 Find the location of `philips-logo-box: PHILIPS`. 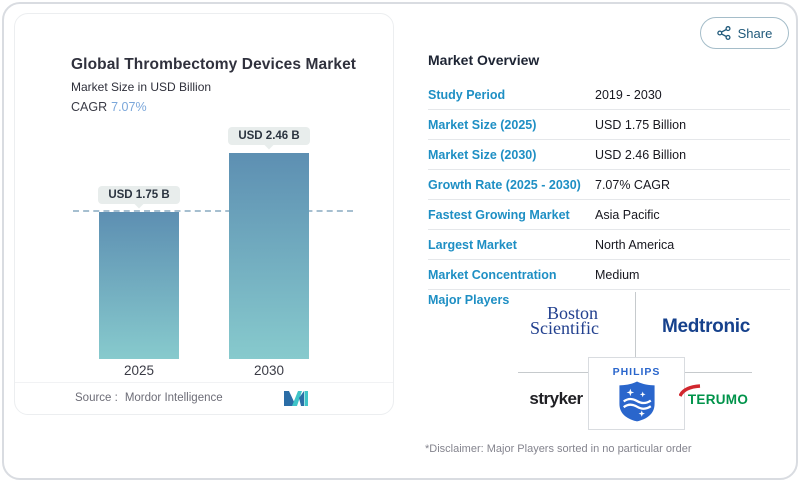

philips-logo-box: PHILIPS is located at coordinates (636, 393).